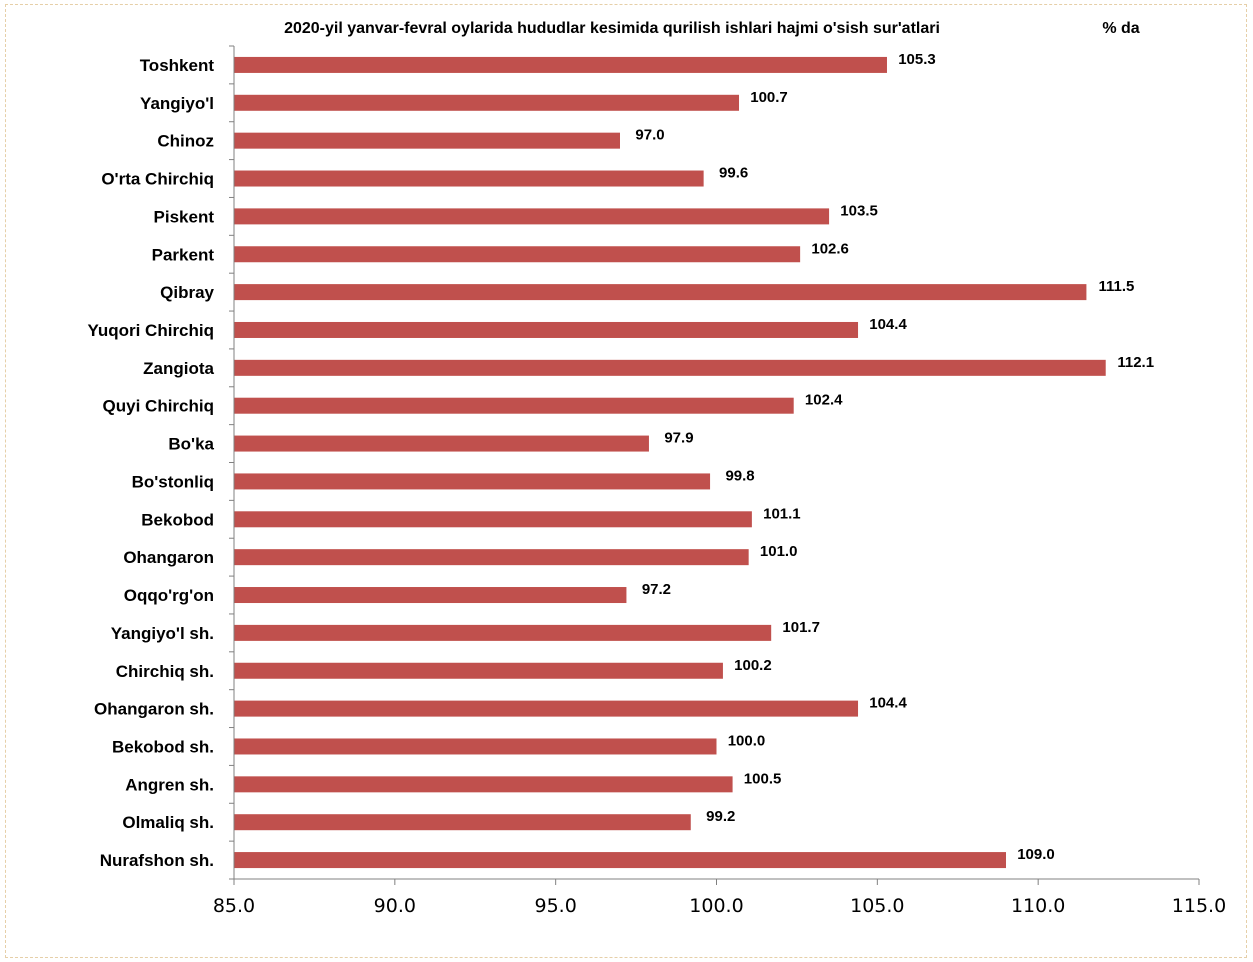  Describe the element at coordinates (1036, 854) in the screenshot. I see `data-label: 109.0` at that location.